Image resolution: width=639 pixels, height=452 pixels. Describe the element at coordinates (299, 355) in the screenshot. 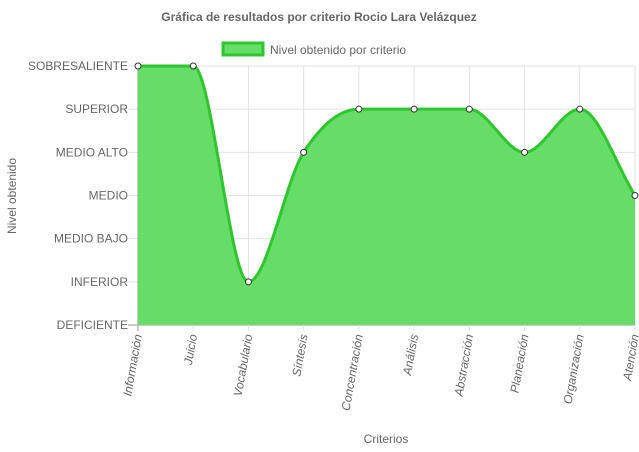

I see `x-tick-label: Síntesis` at that location.